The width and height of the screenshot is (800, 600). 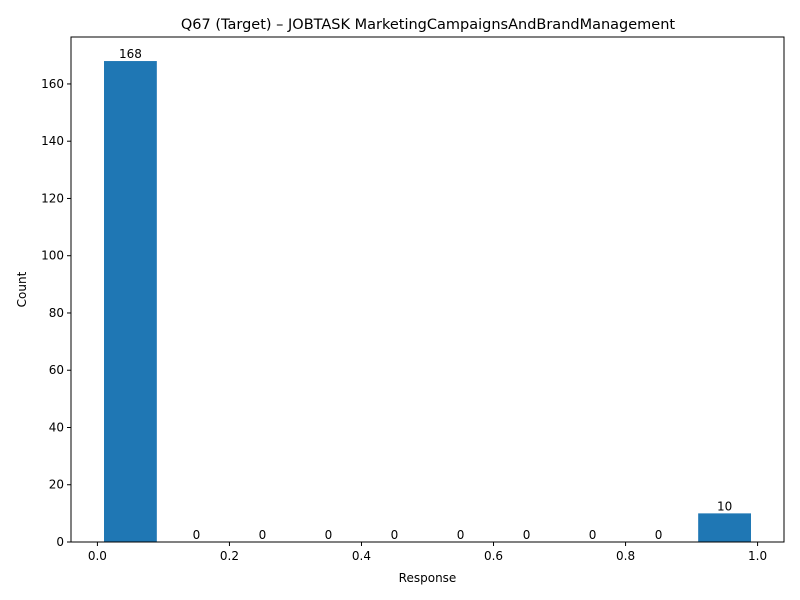 What do you see at coordinates (56, 485) in the screenshot?
I see `y-tick-label: 20` at bounding box center [56, 485].